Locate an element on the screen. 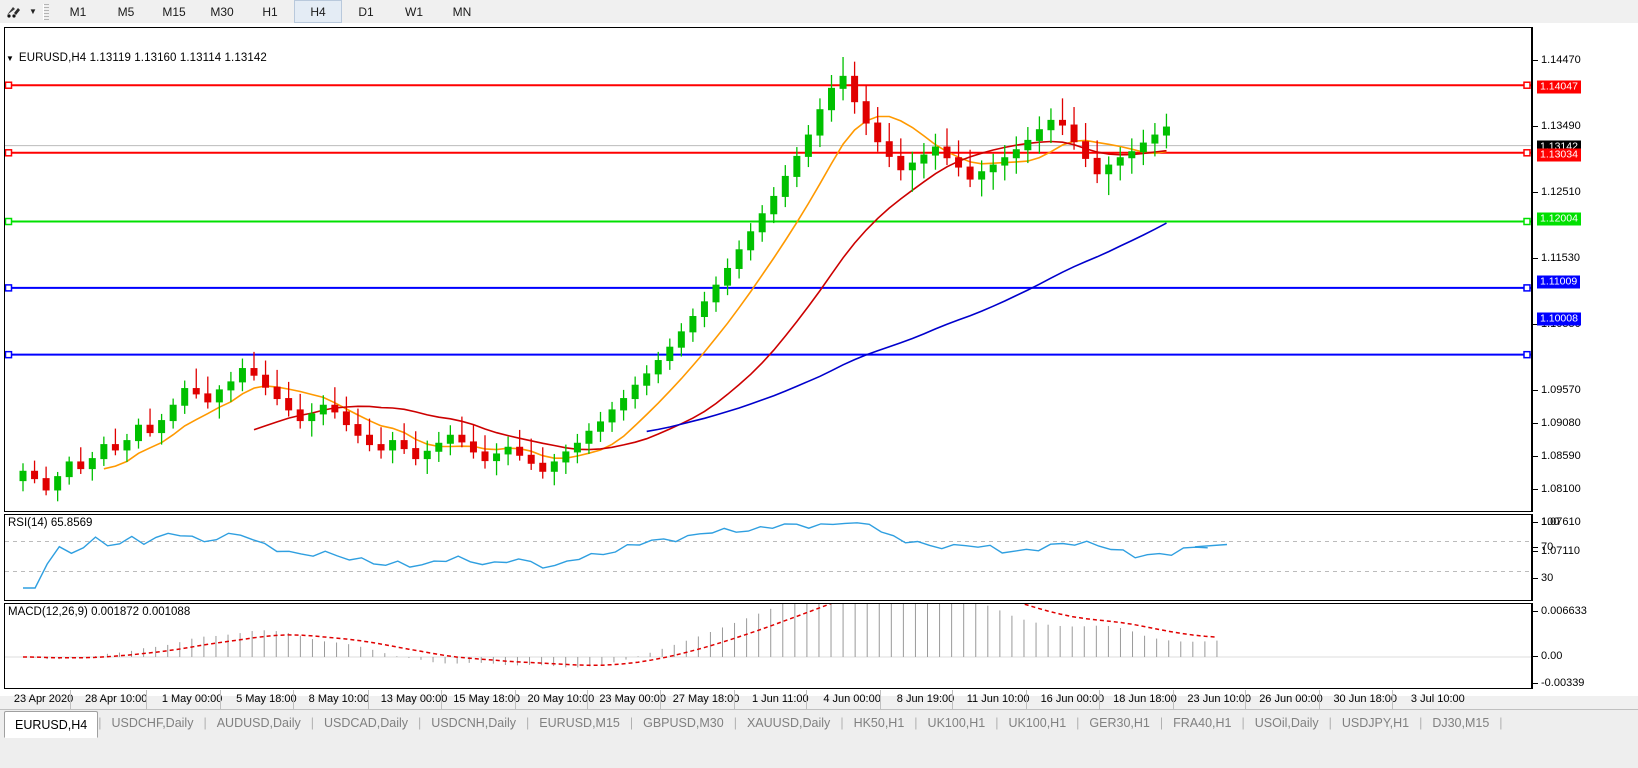  price-tick-label: 1.13490 is located at coordinates (1561, 126).